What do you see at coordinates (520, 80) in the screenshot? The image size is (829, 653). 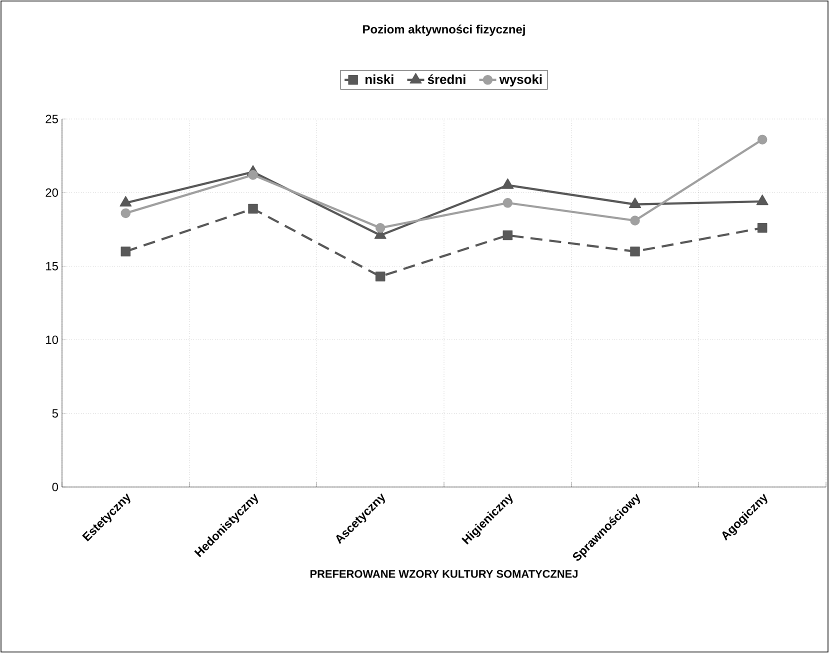 I see `legend-label: wysoki` at bounding box center [520, 80].